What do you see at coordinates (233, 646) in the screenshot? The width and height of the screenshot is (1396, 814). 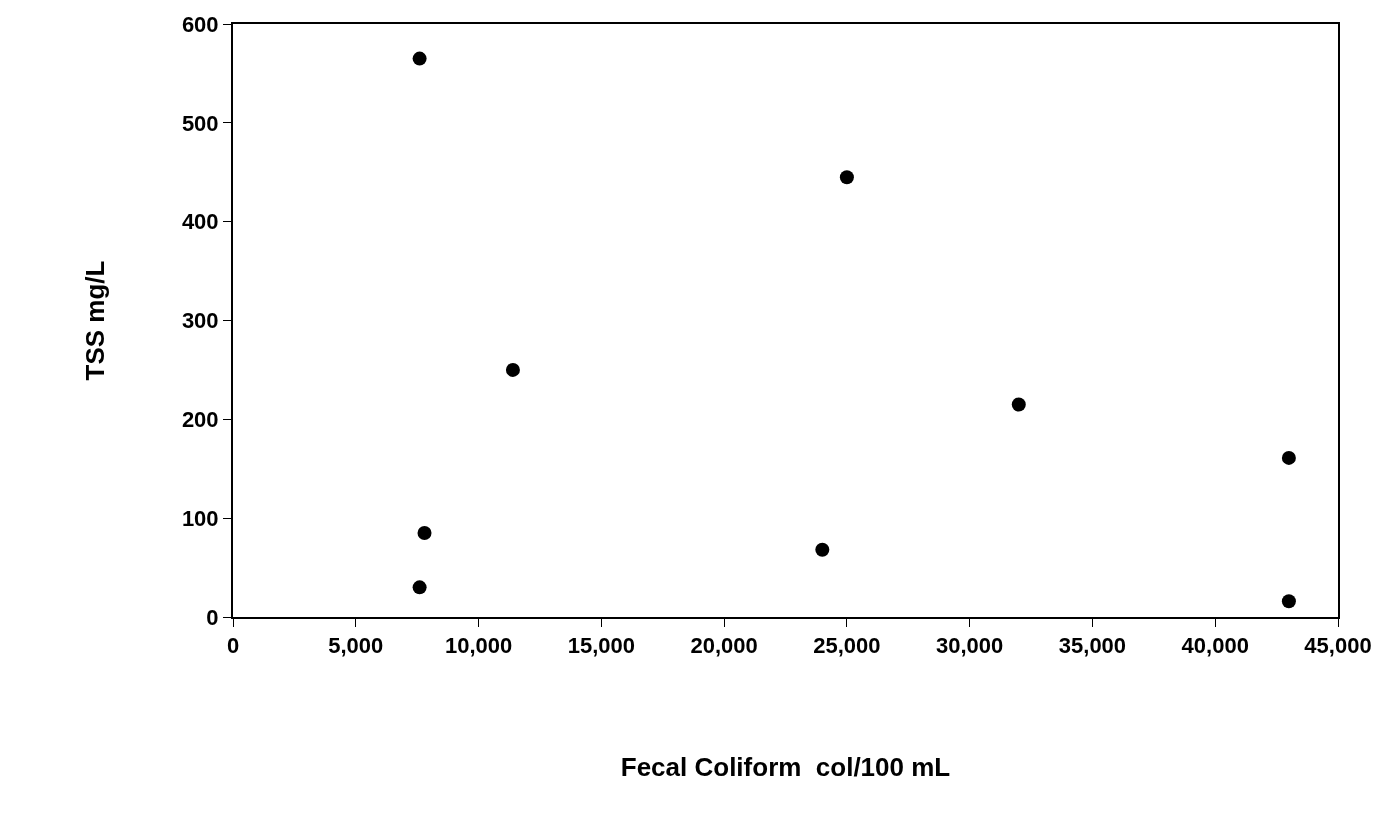 I see `x-tick-label: 0` at bounding box center [233, 646].